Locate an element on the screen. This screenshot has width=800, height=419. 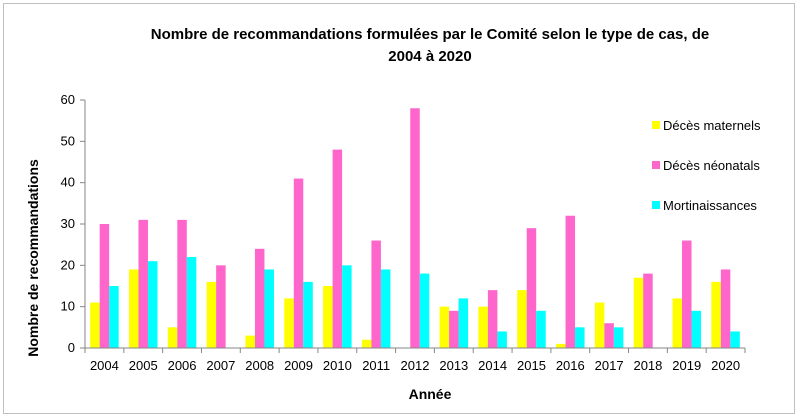
x-tick-label: 2004 is located at coordinates (104, 365).